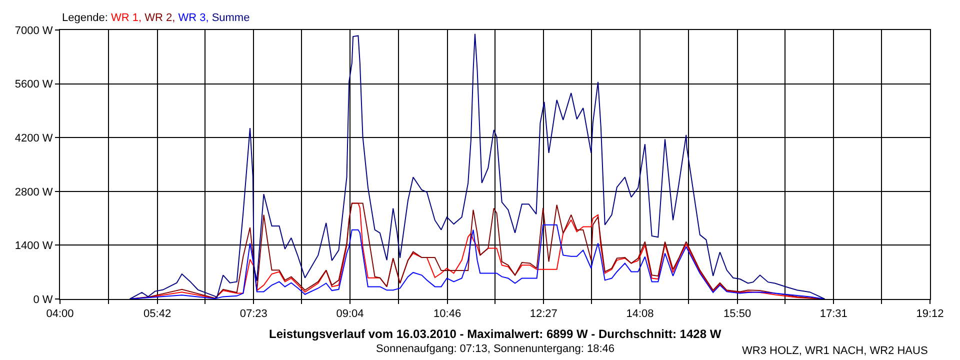 The image size is (960, 360). I want to click on text: WR 3,, so click(193, 18).